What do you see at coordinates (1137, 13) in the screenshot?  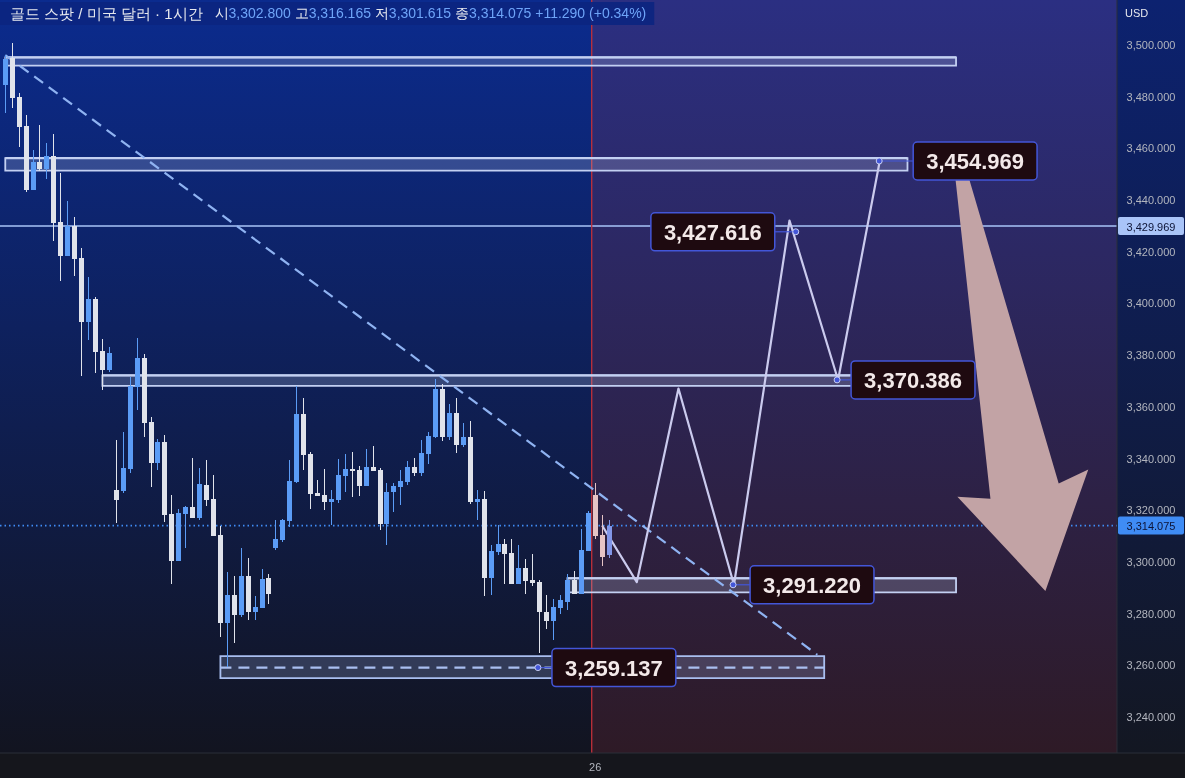 I see `ylabel: USD` at bounding box center [1137, 13].